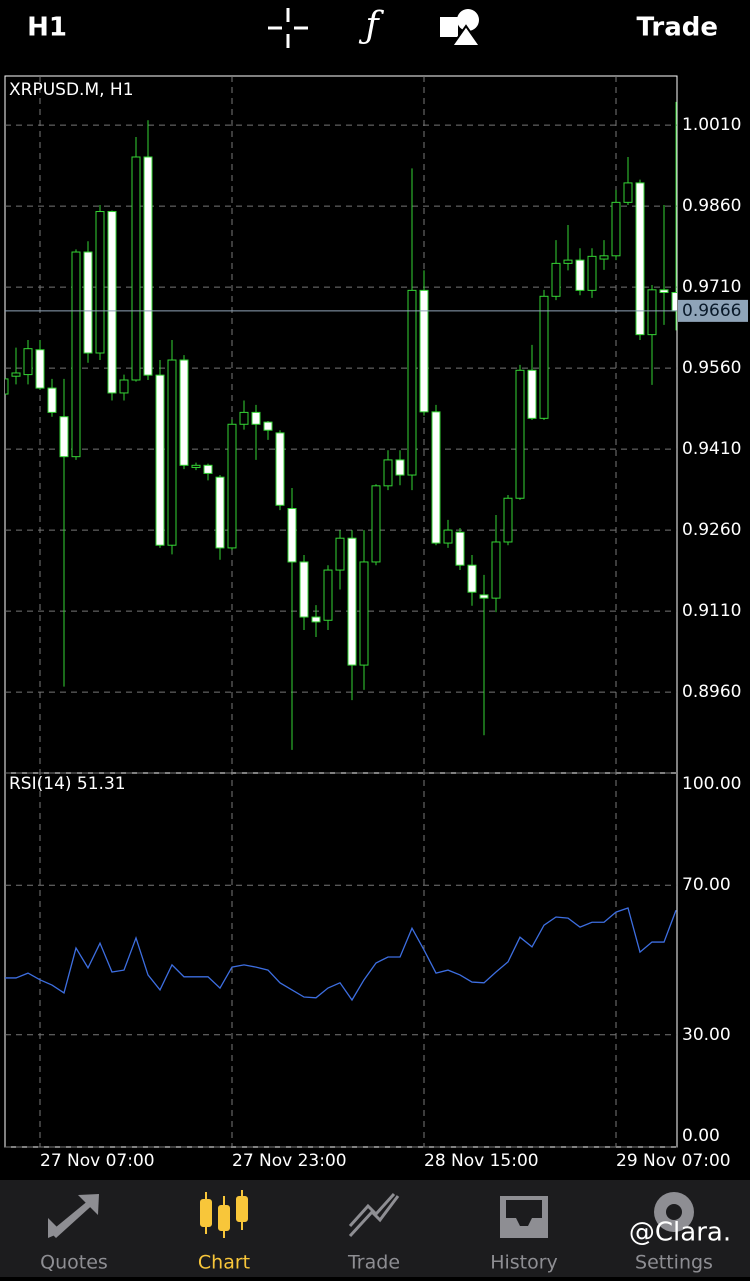 The height and width of the screenshot is (1281, 750). I want to click on quotes-icon, so click(73, 1216).